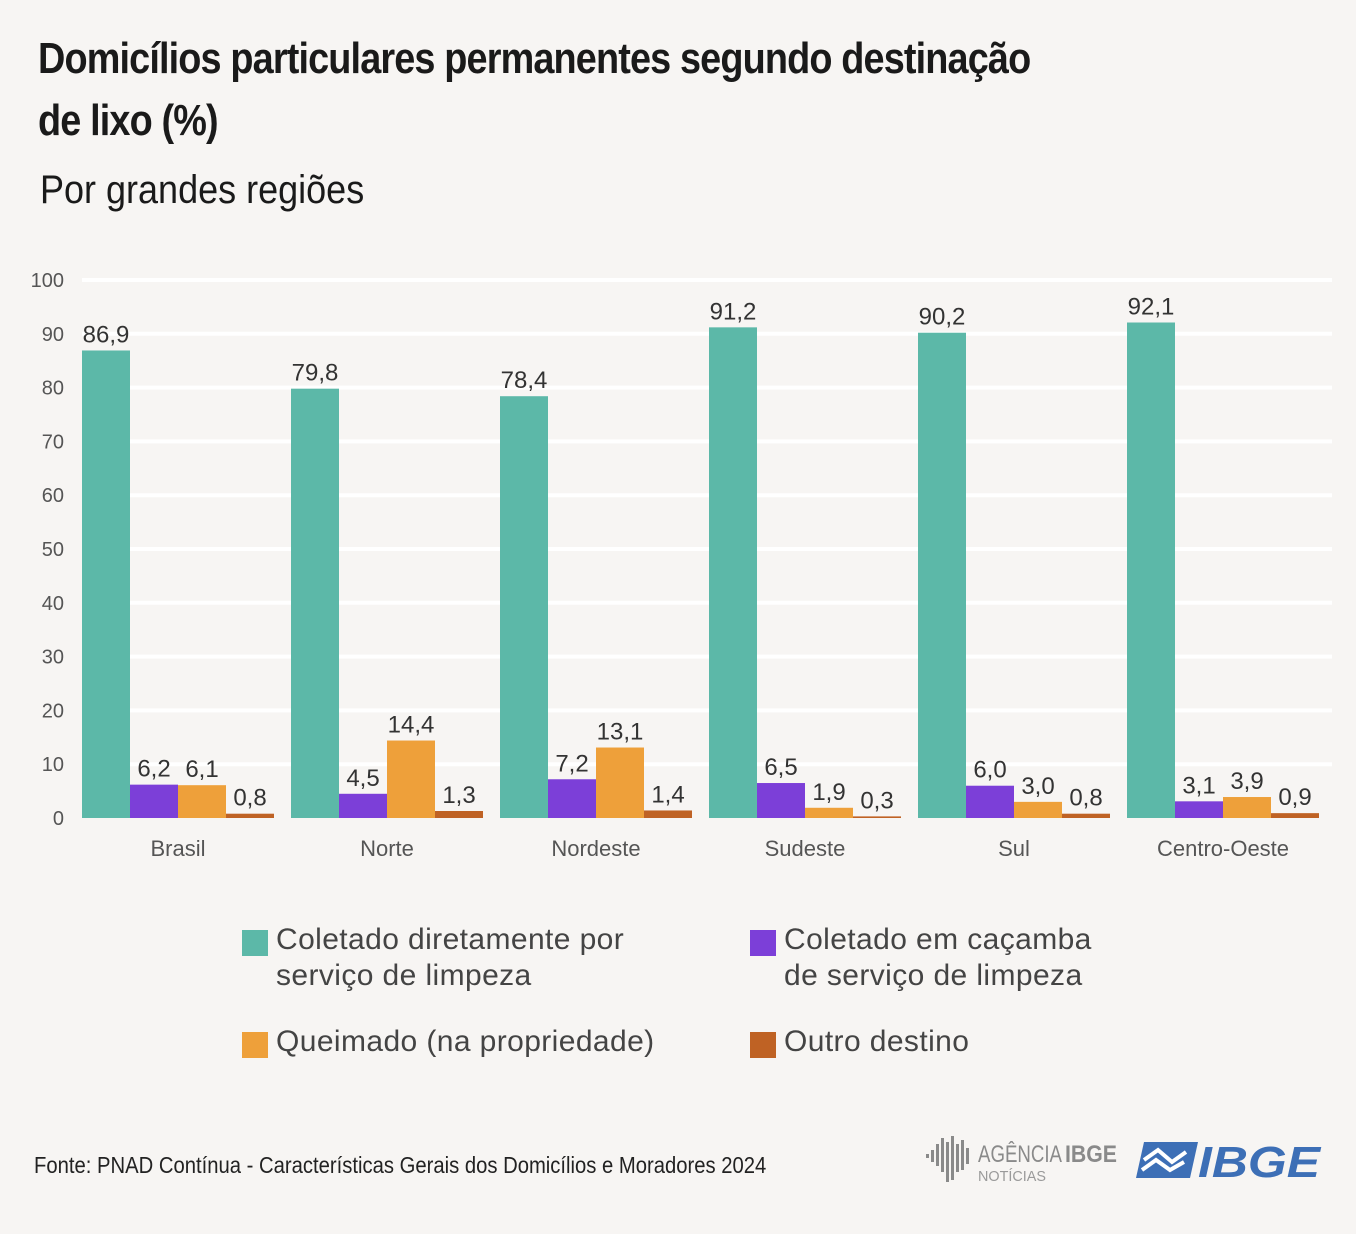 Image resolution: width=1356 pixels, height=1234 pixels. I want to click on y-tick-label: 0, so click(58, 819).